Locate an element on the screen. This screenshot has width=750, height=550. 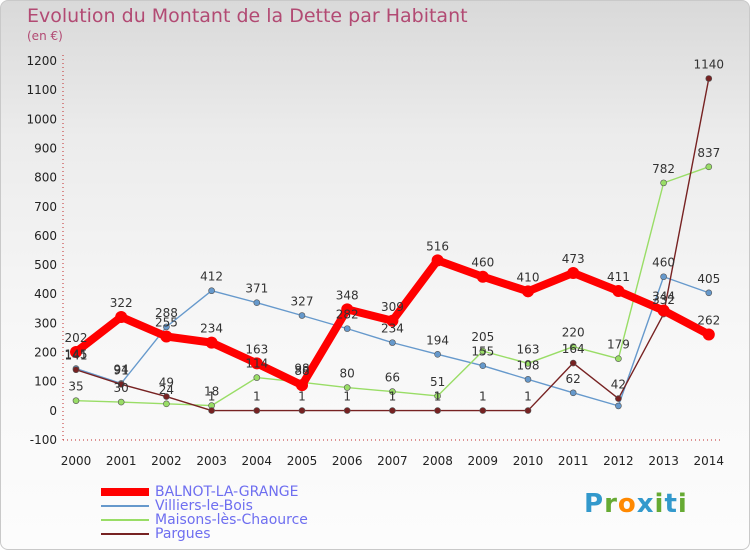
data-label: 91 is located at coordinates (121, 370).